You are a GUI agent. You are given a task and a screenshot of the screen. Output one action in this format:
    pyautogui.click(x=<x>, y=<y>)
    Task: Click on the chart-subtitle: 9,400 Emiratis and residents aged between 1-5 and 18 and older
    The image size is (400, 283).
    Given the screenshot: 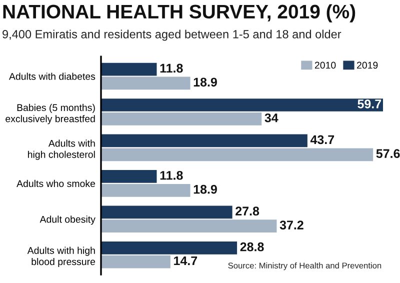 What is the action you would take?
    pyautogui.click(x=172, y=35)
    